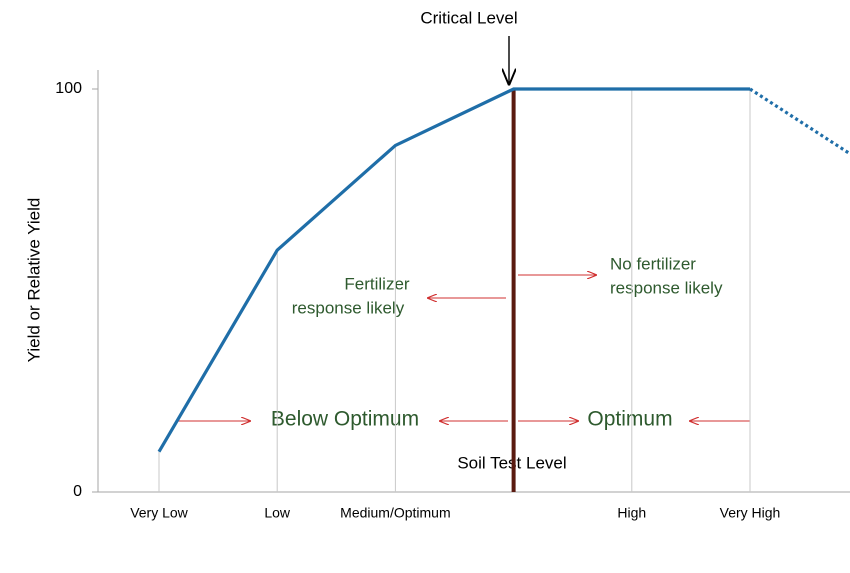 The width and height of the screenshot is (850, 573). Describe the element at coordinates (277, 513) in the screenshot. I see `x-tick-label: Low` at that location.